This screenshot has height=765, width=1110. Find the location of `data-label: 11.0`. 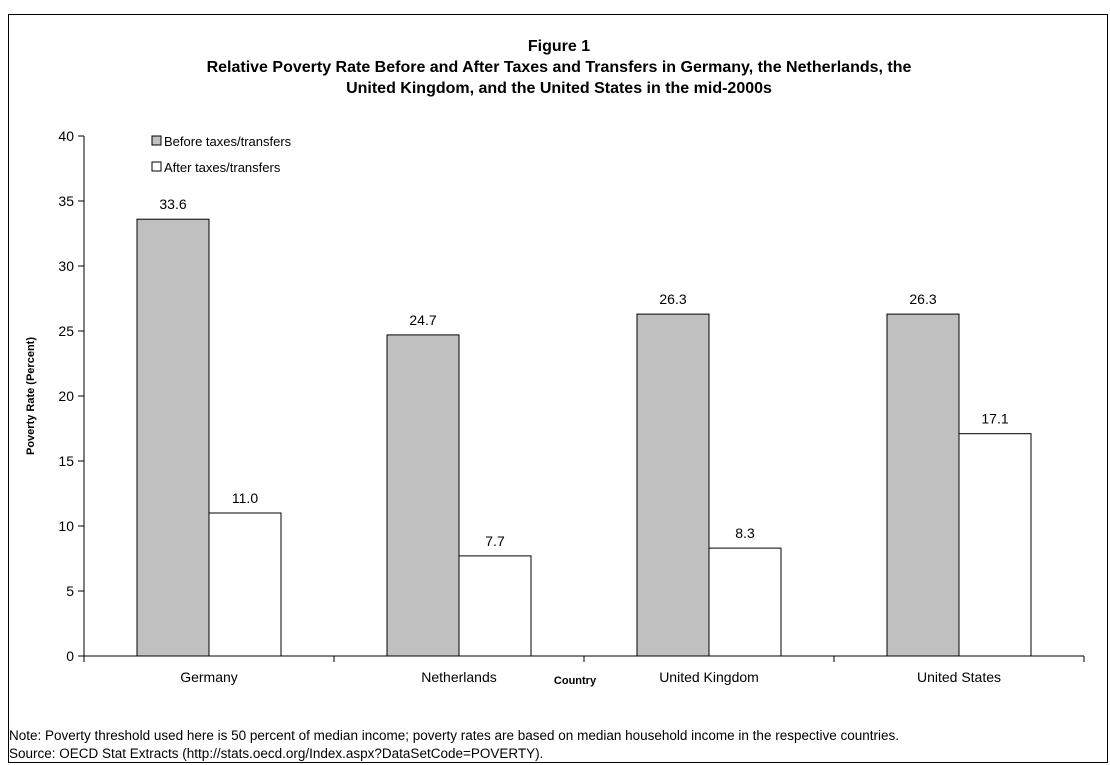

data-label: 11.0 is located at coordinates (245, 498).